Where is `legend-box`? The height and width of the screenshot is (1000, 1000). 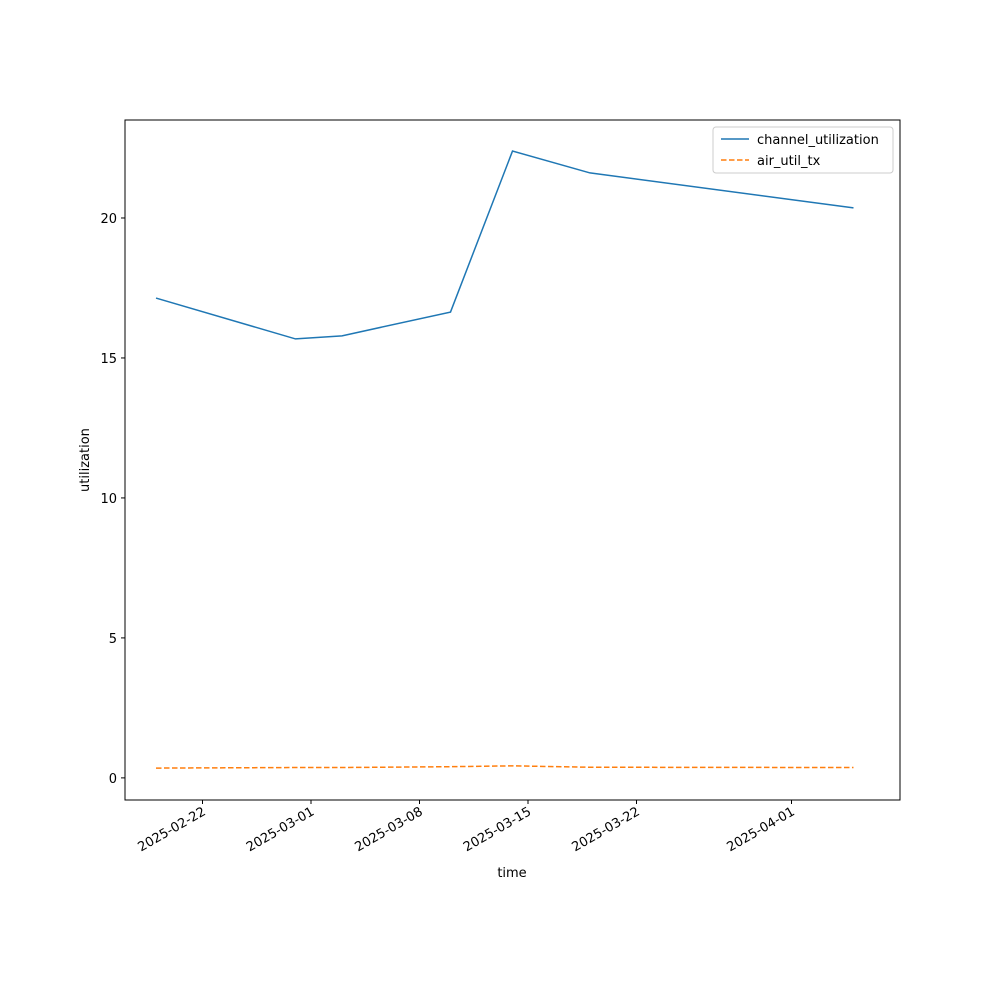 legend-box is located at coordinates (803, 150).